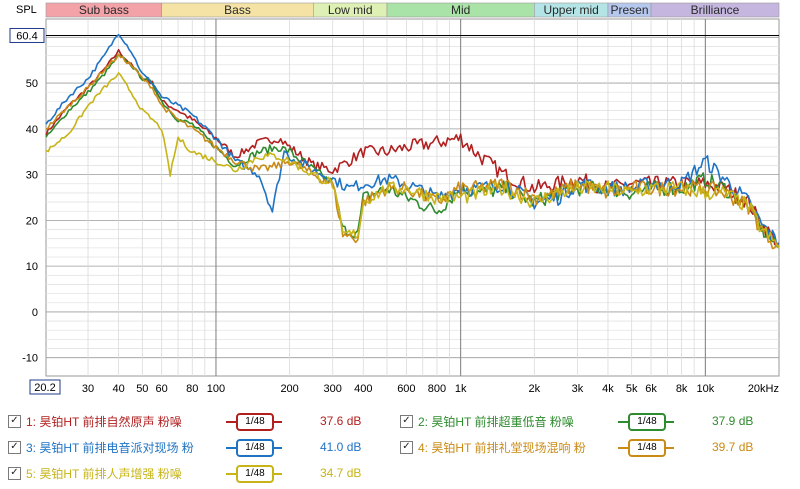 This screenshot has width=800, height=489. Describe the element at coordinates (705, 389) in the screenshot. I see `x-tick-label: 10k` at that location.